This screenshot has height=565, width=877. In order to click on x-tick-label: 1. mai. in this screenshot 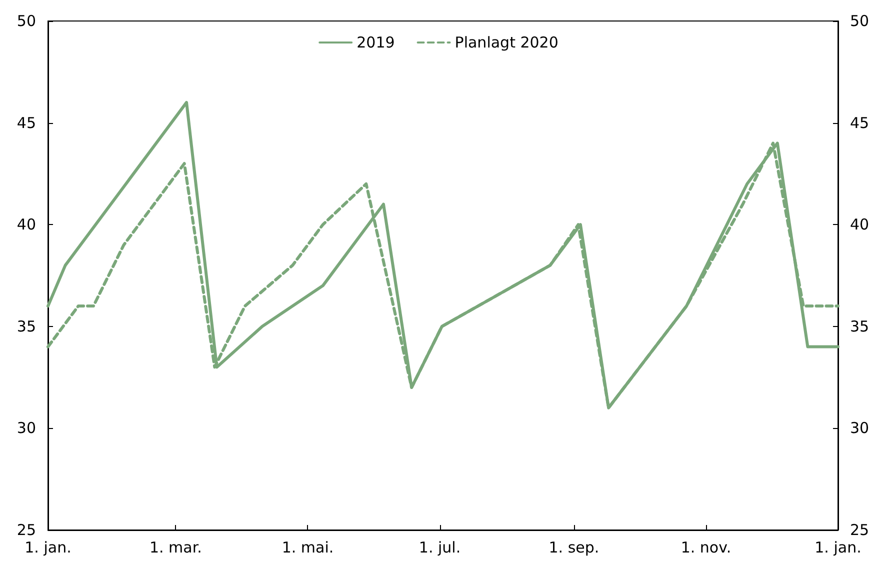, I will do `click(308, 547)`.